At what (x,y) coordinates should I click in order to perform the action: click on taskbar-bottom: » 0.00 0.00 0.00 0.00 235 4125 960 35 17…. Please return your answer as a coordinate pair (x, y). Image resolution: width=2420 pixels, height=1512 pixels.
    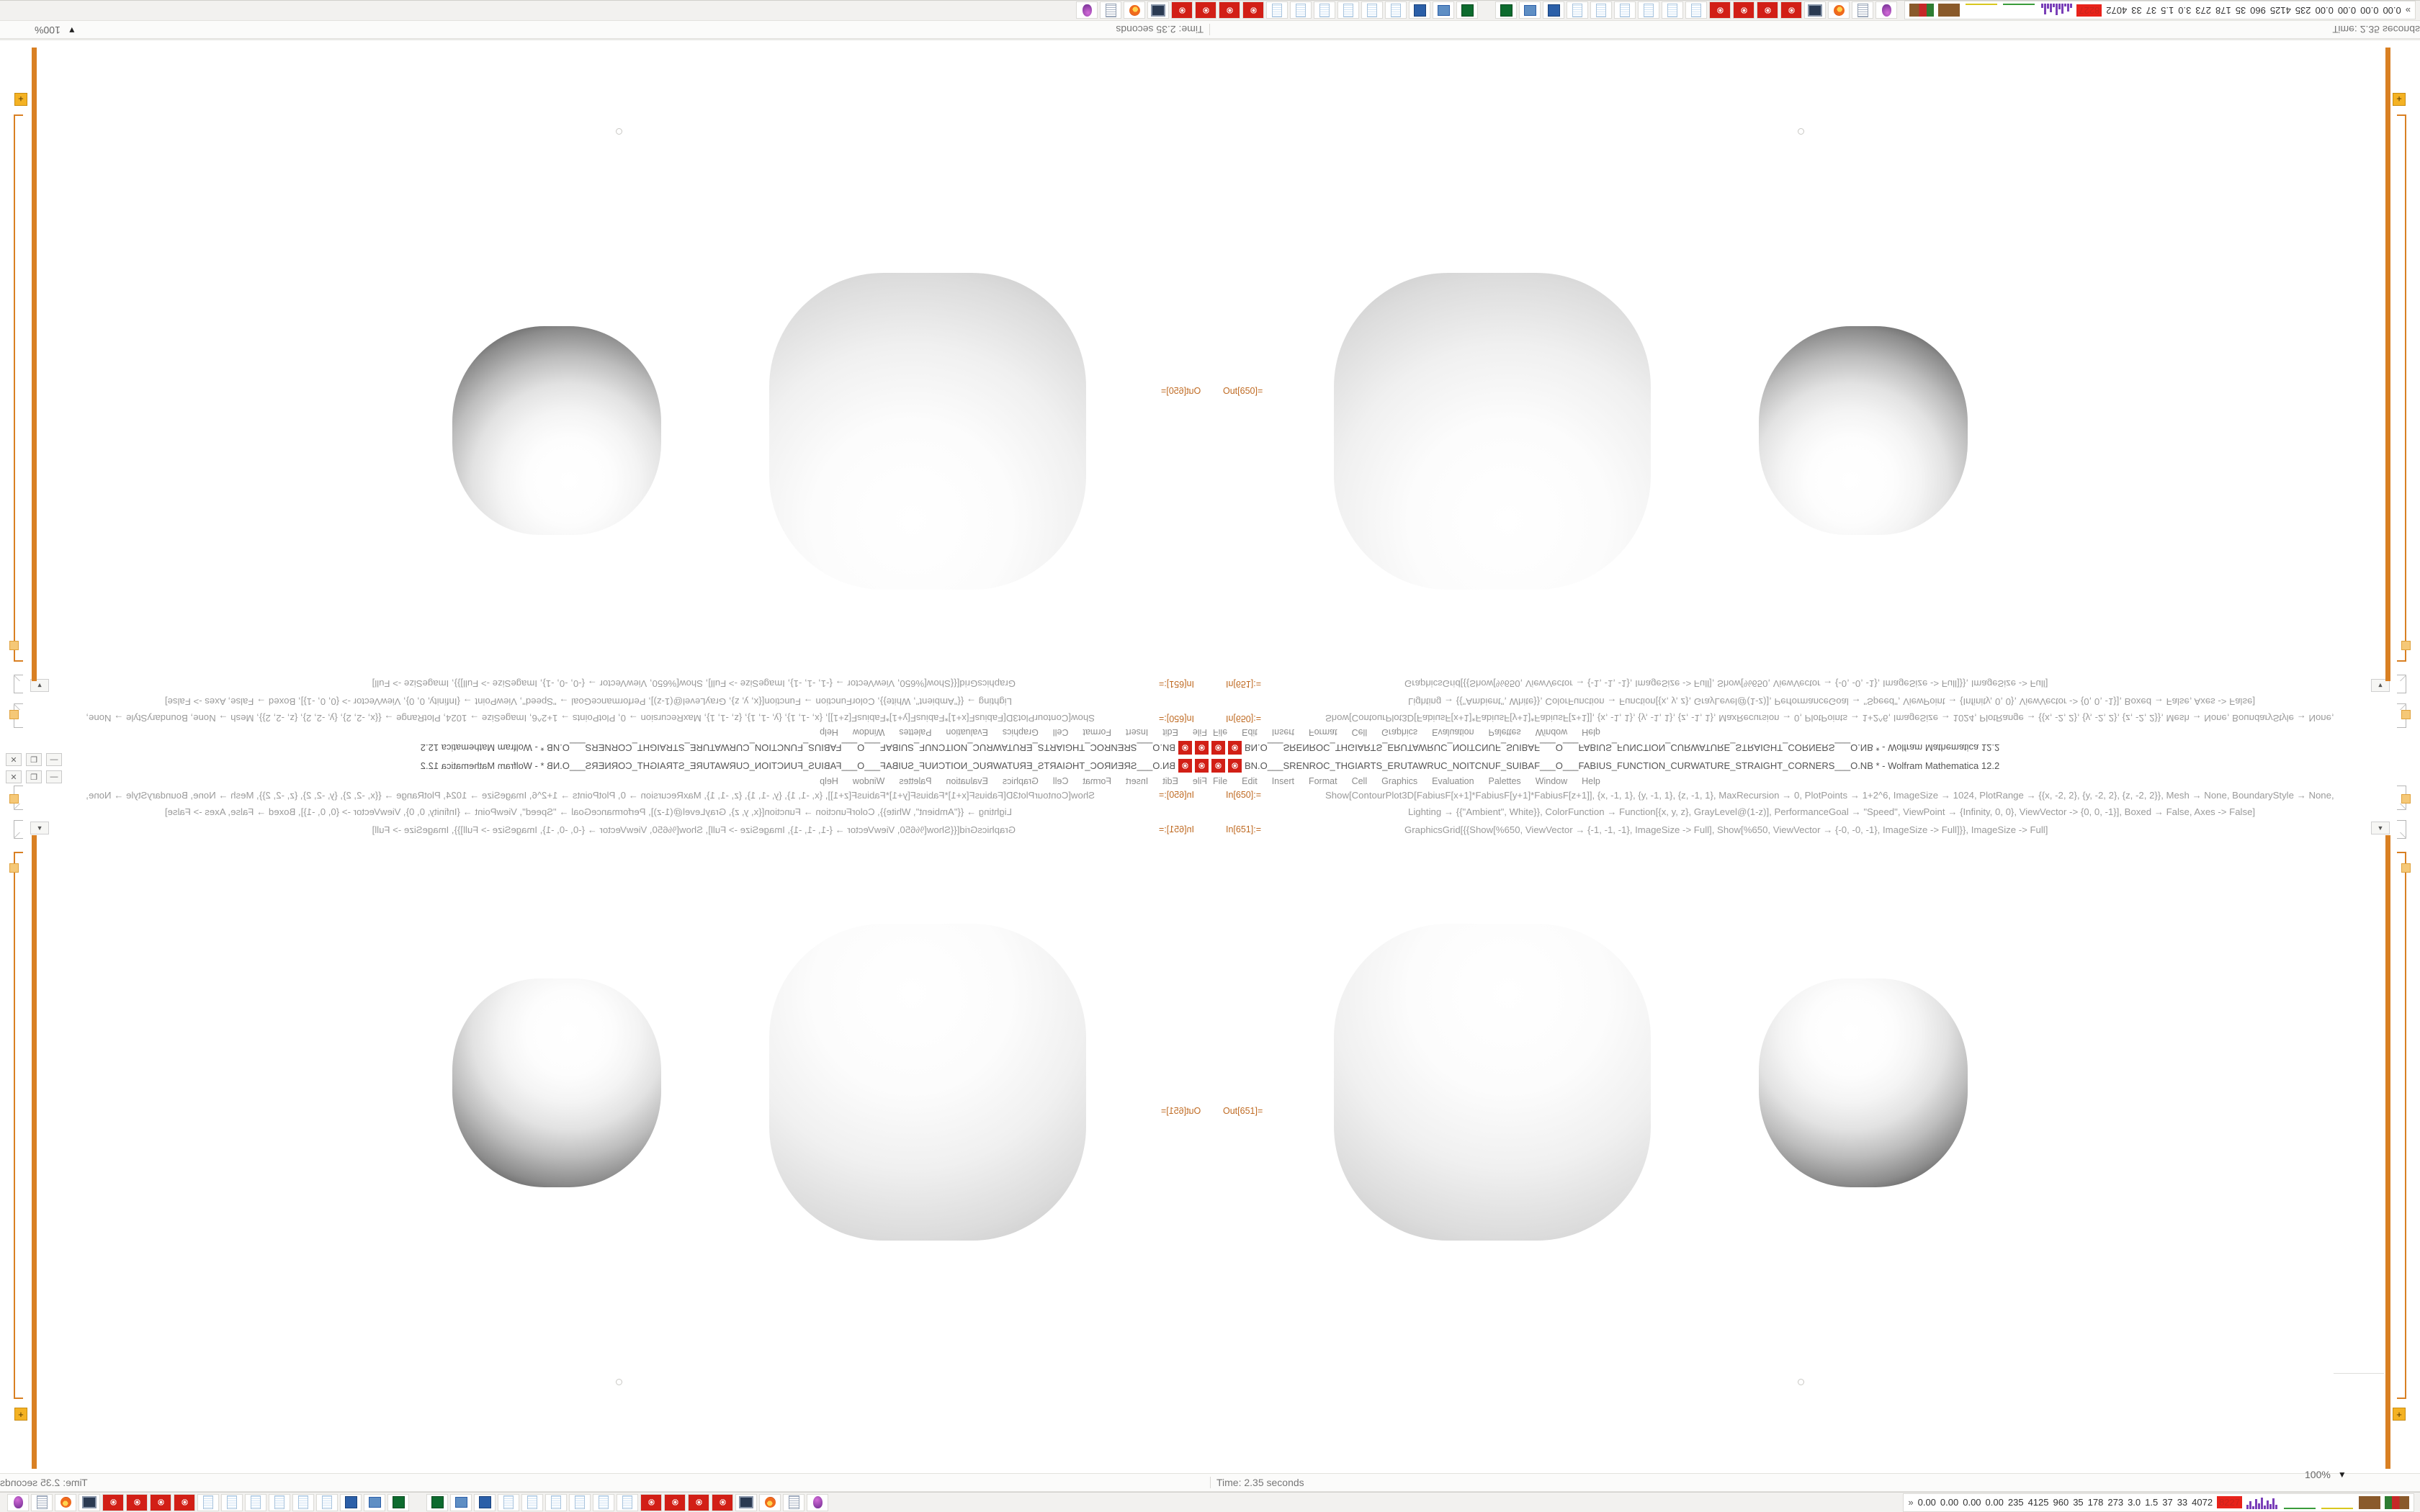
    Looking at the image, I should click on (1210, 1502).